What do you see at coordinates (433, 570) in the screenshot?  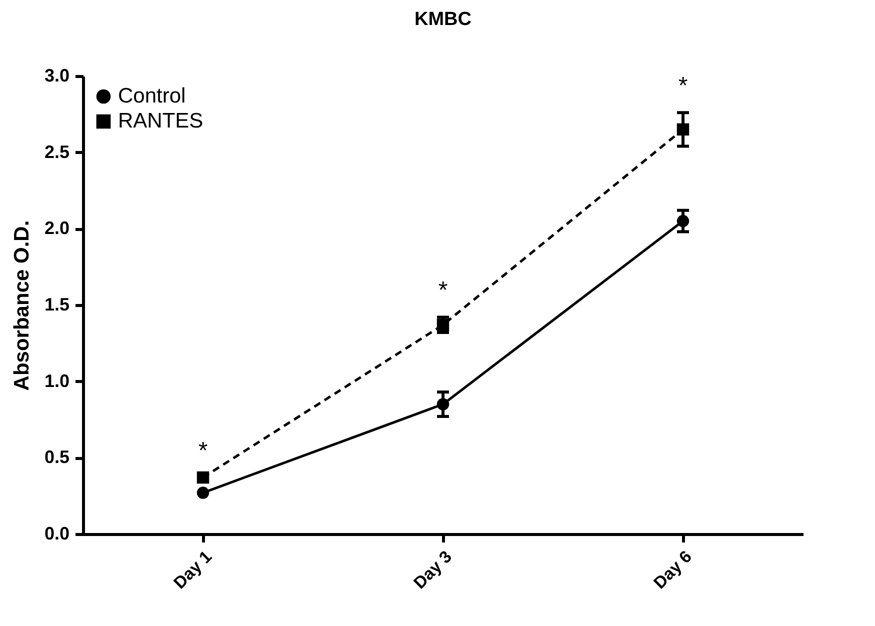 I see `x-tick-label: Day 3` at bounding box center [433, 570].